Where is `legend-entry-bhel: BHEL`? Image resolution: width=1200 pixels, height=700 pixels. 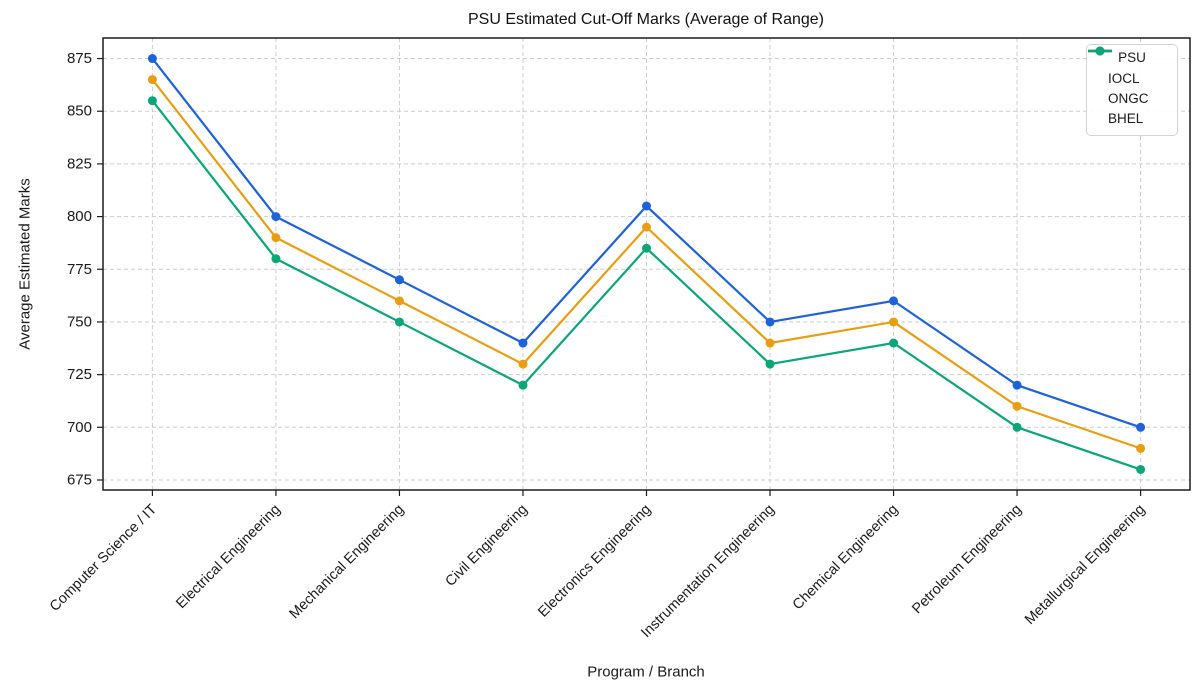
legend-entry-bhel: BHEL is located at coordinates (1128, 87).